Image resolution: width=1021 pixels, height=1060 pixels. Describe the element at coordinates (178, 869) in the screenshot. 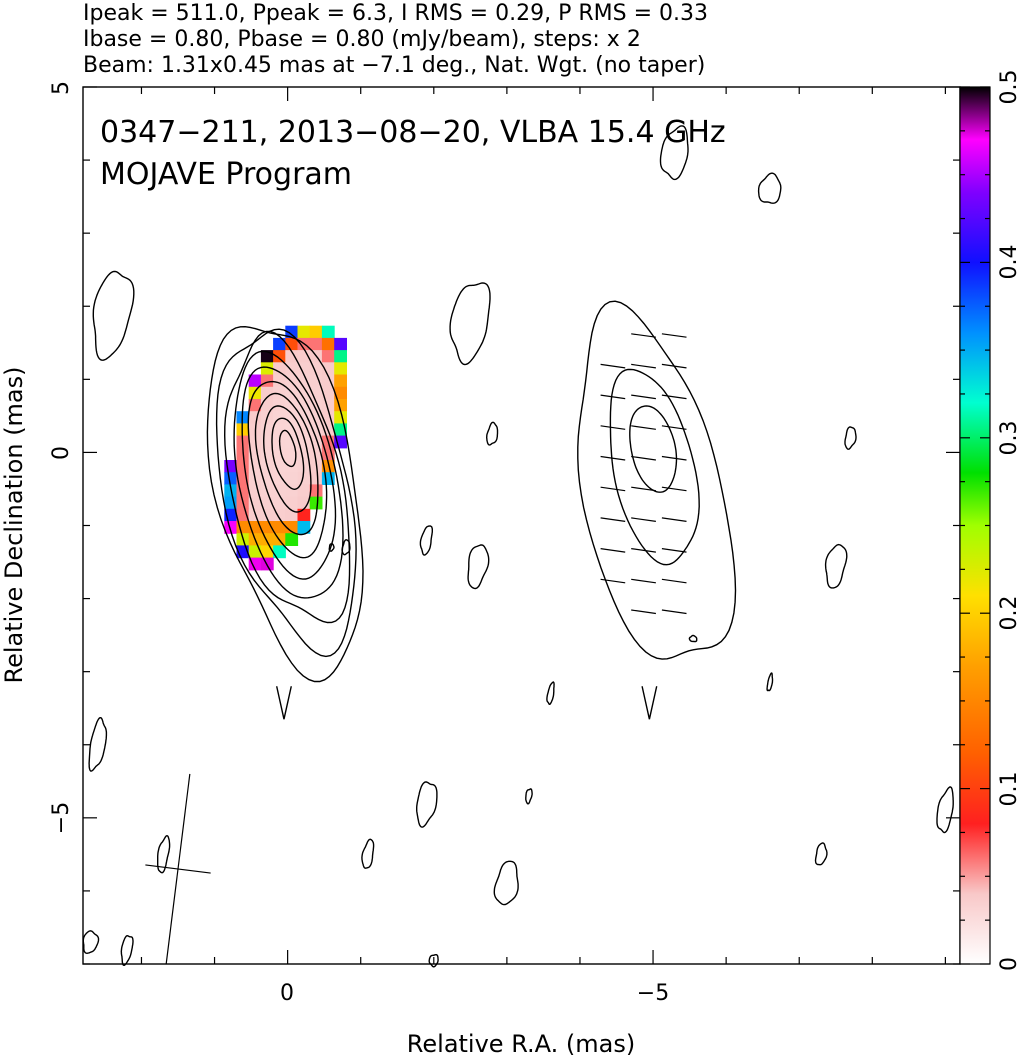

I see `beam-minor-axis` at that location.